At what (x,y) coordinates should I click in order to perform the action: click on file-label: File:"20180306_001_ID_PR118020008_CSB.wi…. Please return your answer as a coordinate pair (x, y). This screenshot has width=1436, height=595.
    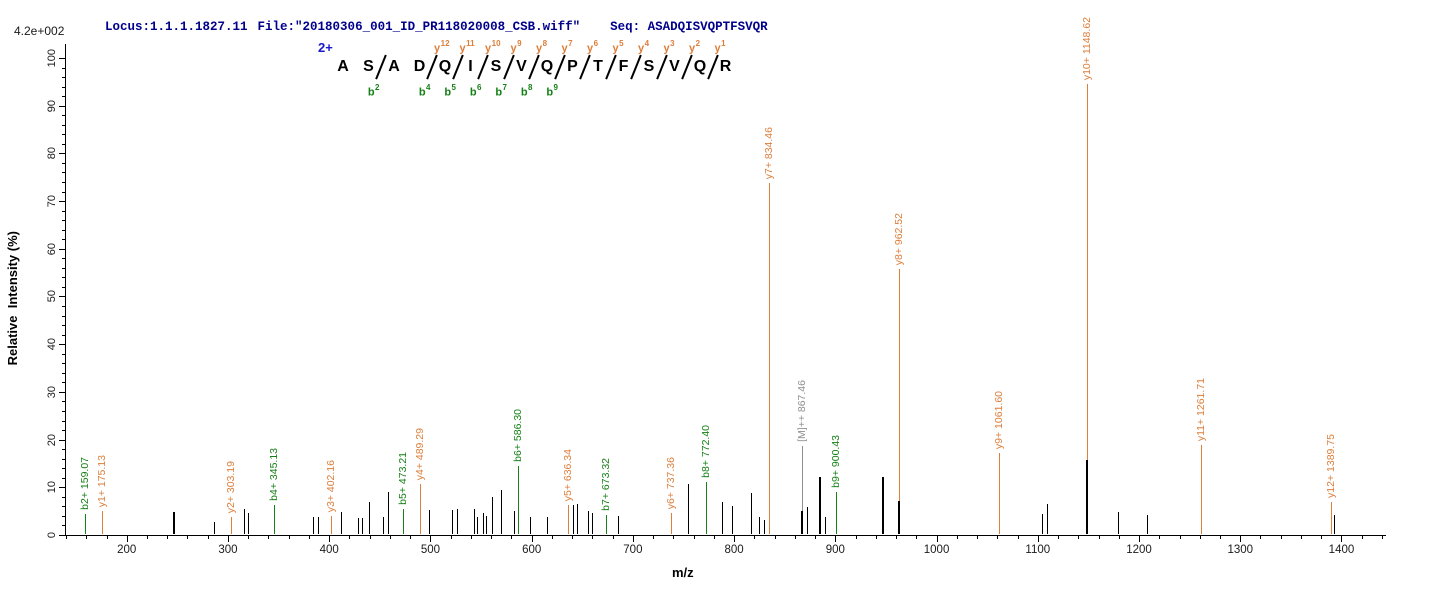
    Looking at the image, I should click on (419, 27).